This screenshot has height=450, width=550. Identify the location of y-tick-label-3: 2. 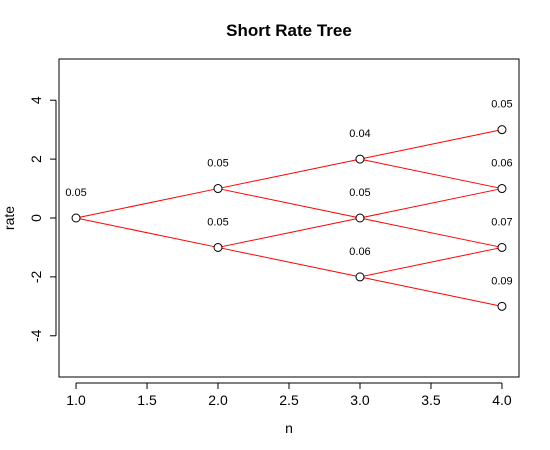
(36, 159).